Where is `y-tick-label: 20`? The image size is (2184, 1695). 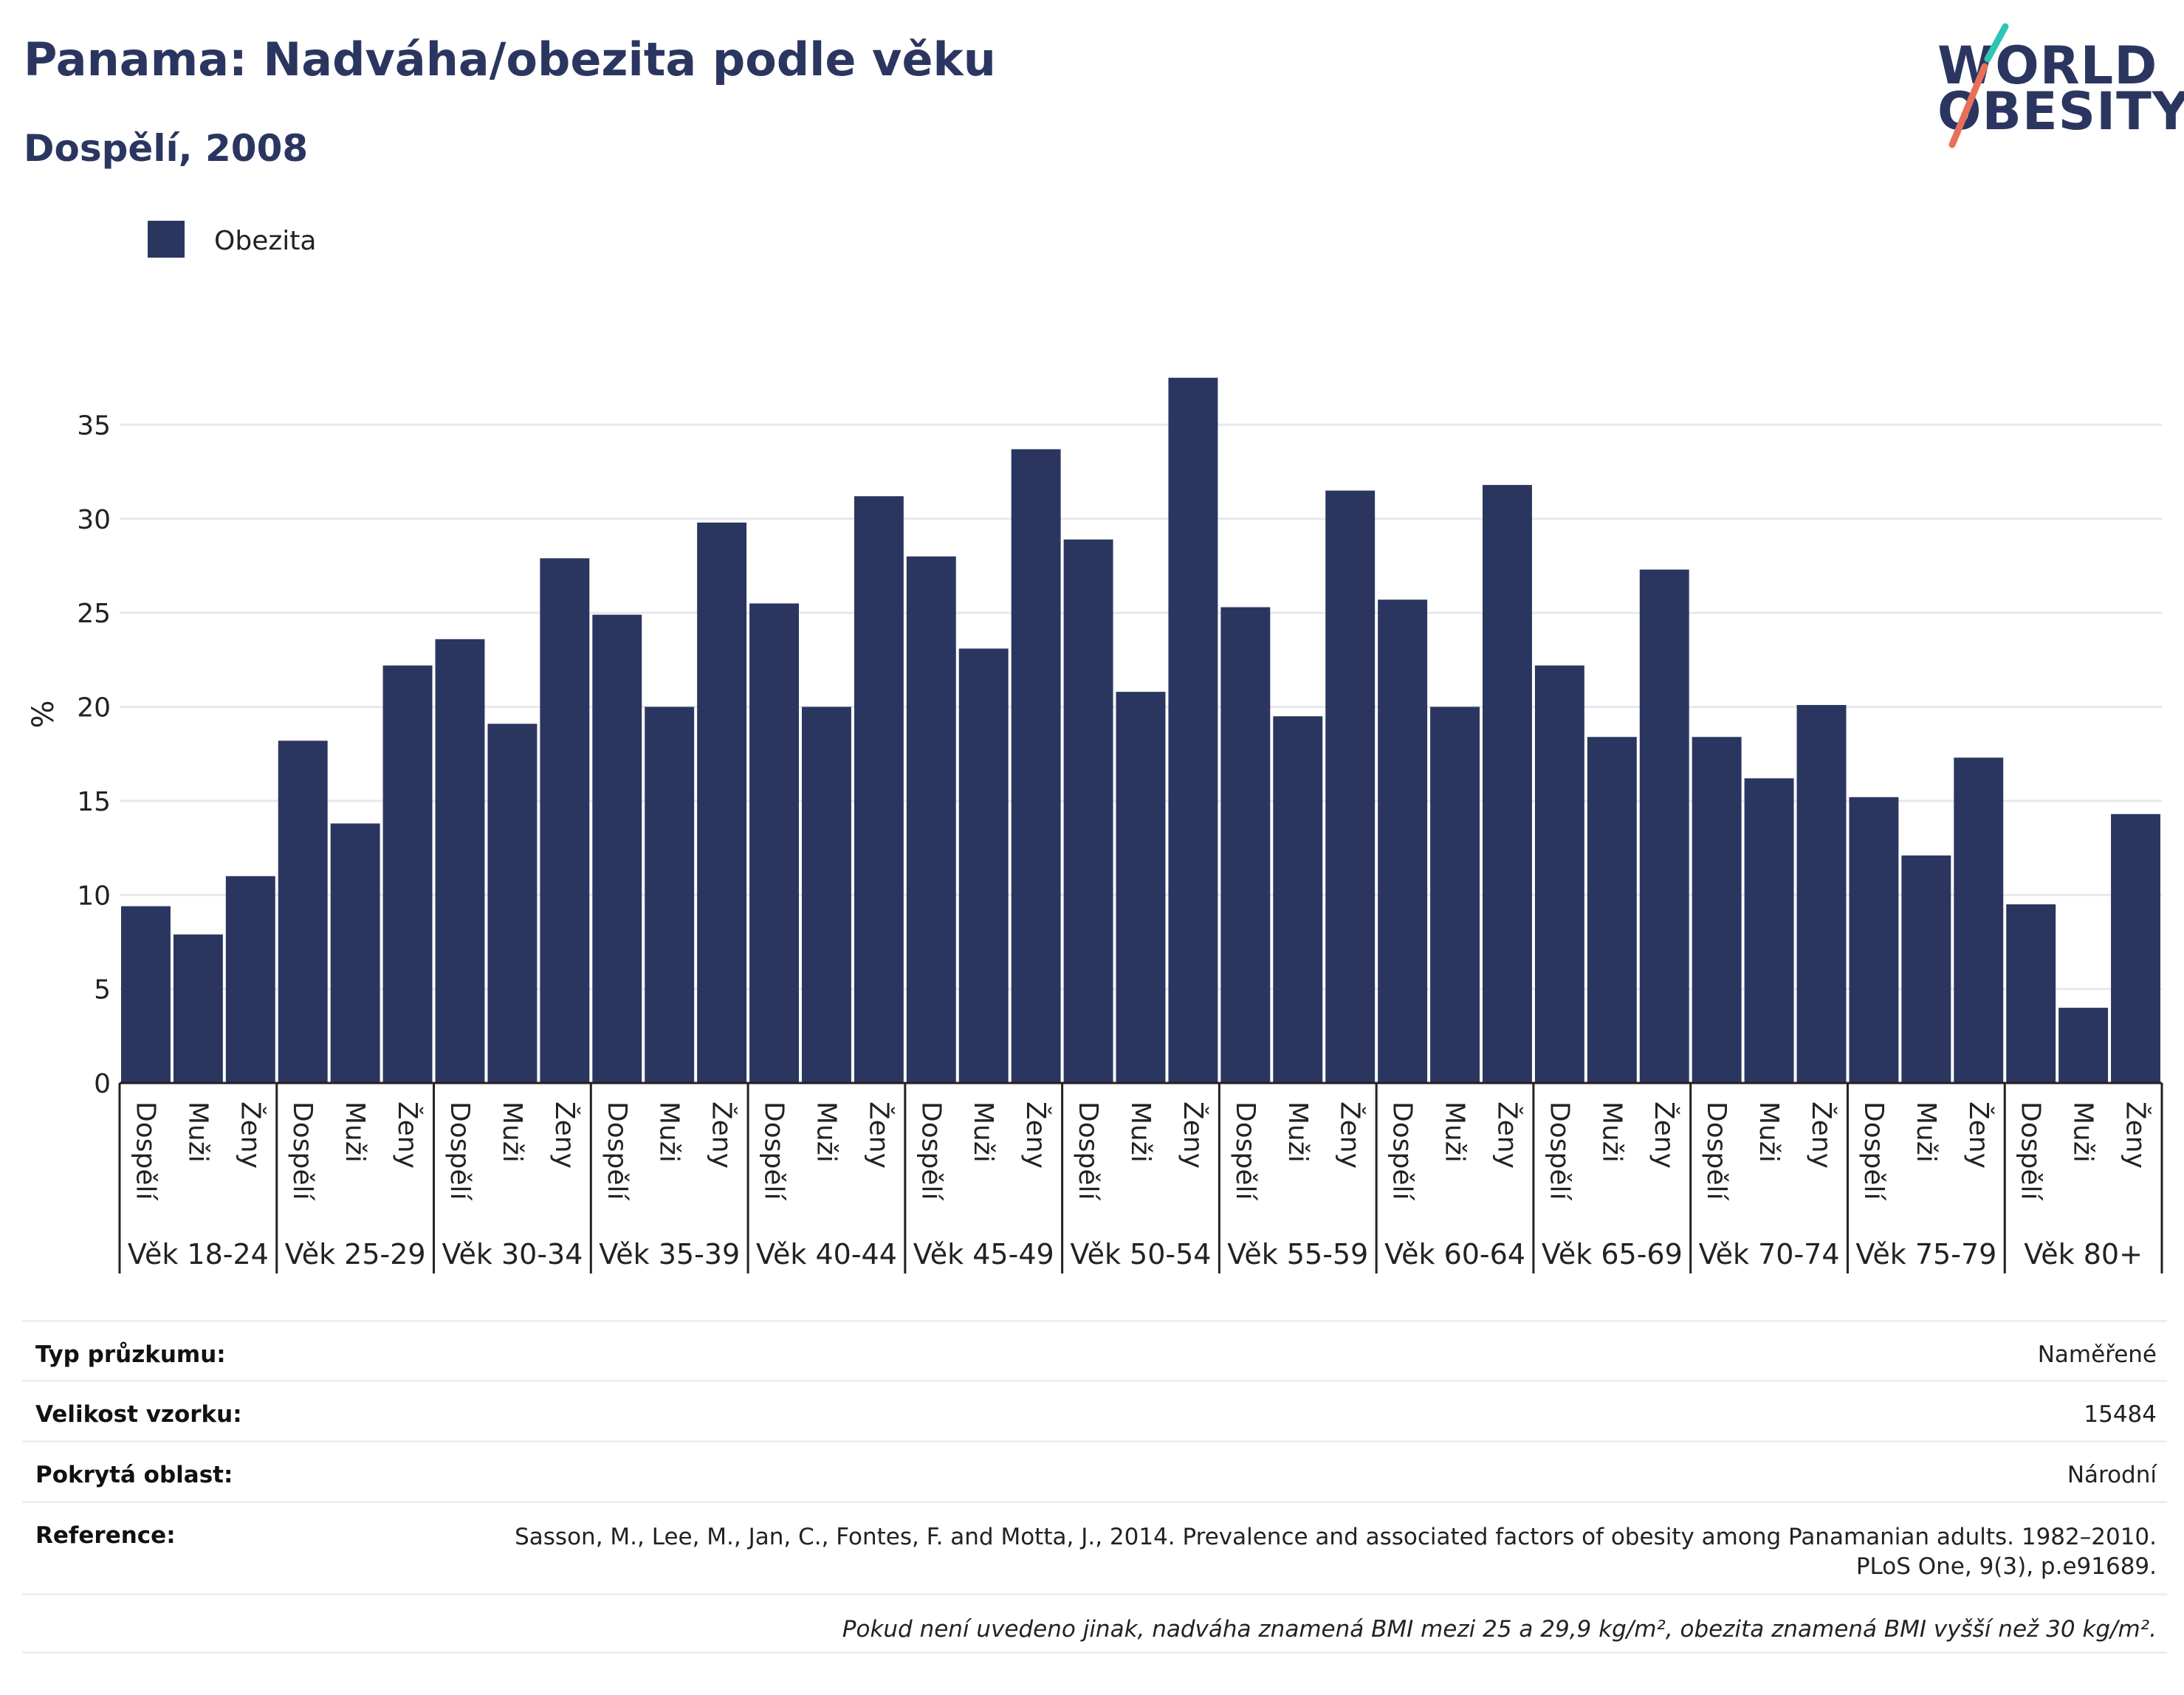
y-tick-label: 20 is located at coordinates (94, 708).